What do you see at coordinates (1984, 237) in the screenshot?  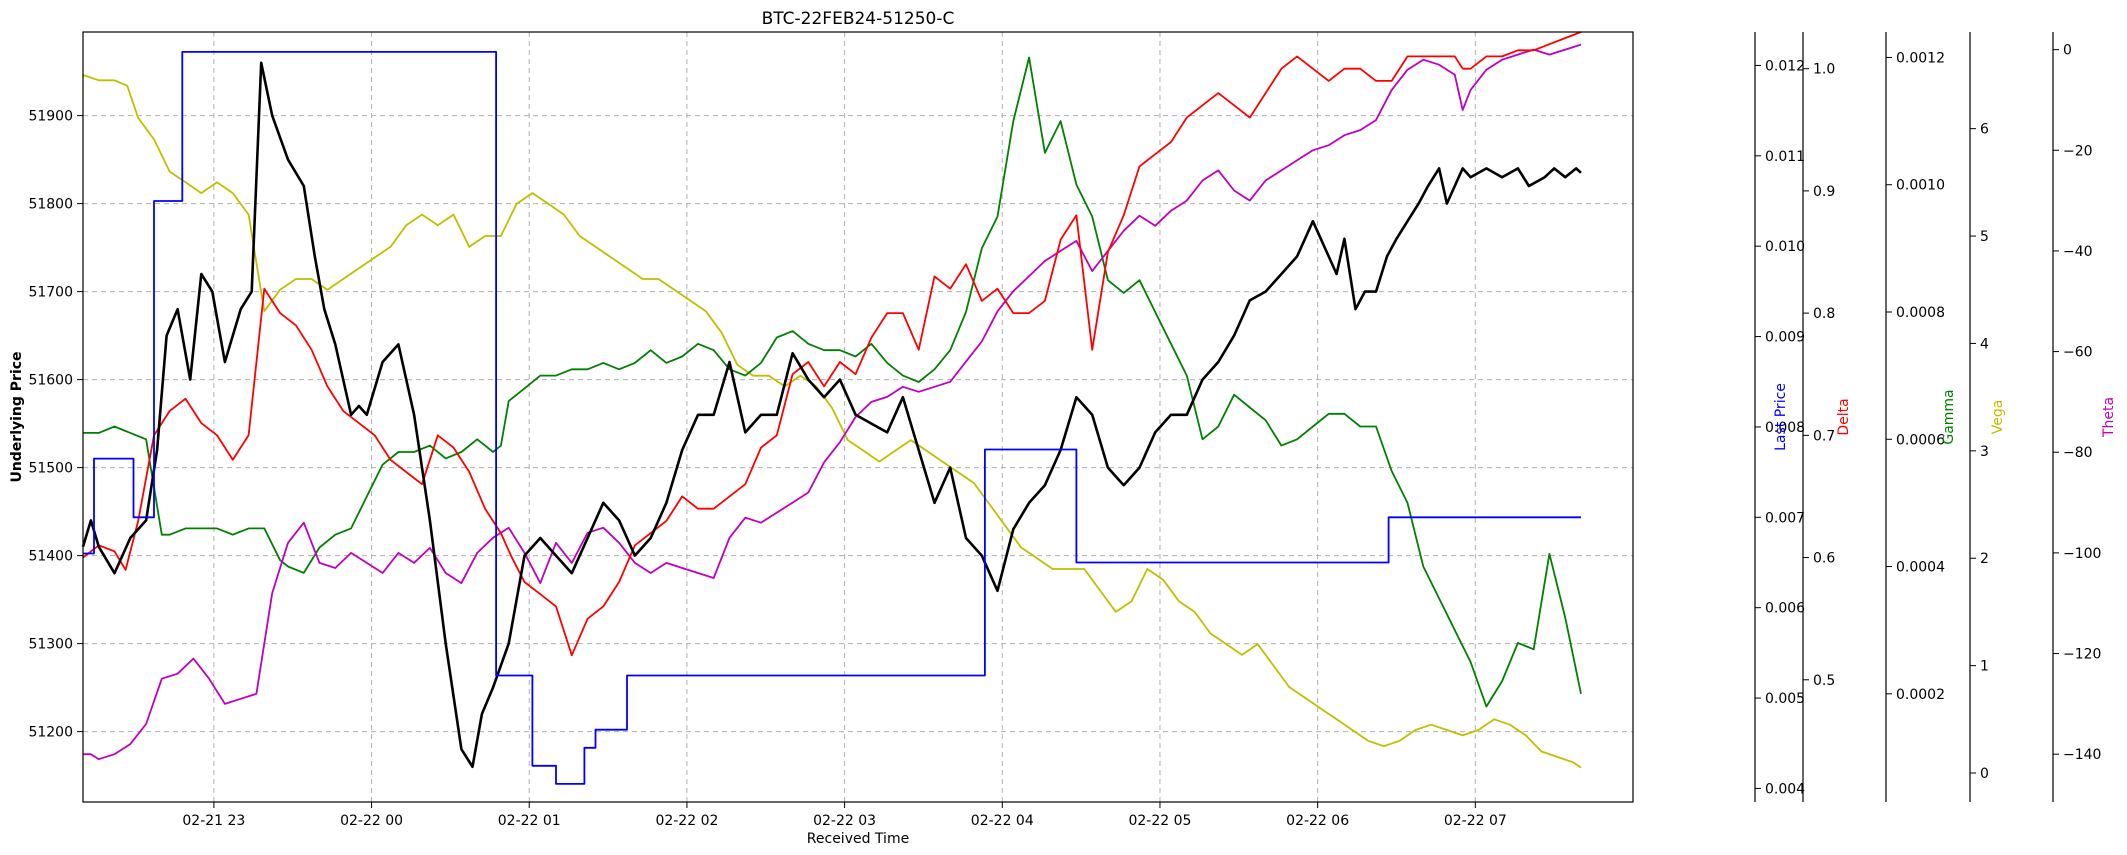 I see `y-tick-label-vega: 5` at bounding box center [1984, 237].